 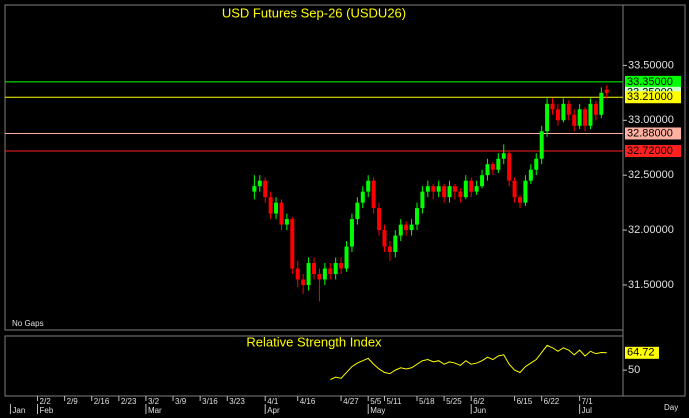 What do you see at coordinates (314, 12) in the screenshot?
I see `chart-title: USD Futures Sep-26 (USDU26)` at bounding box center [314, 12].